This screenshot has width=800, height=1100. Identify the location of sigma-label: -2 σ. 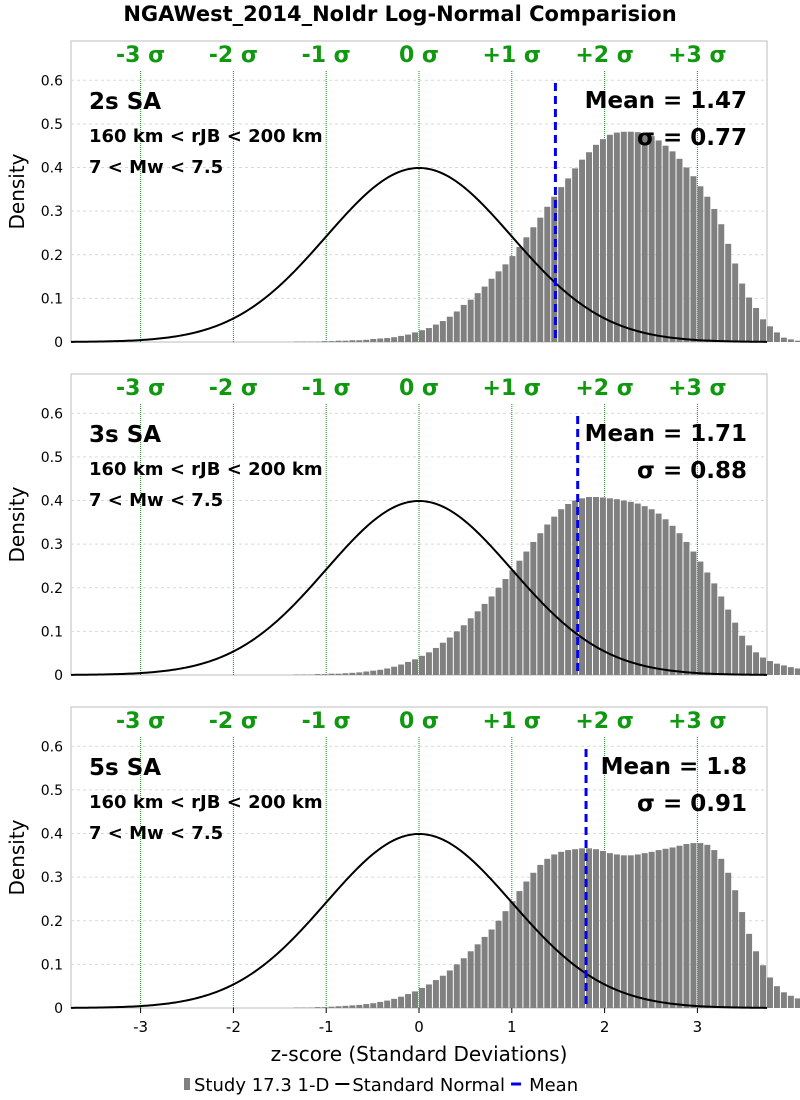
(233, 388).